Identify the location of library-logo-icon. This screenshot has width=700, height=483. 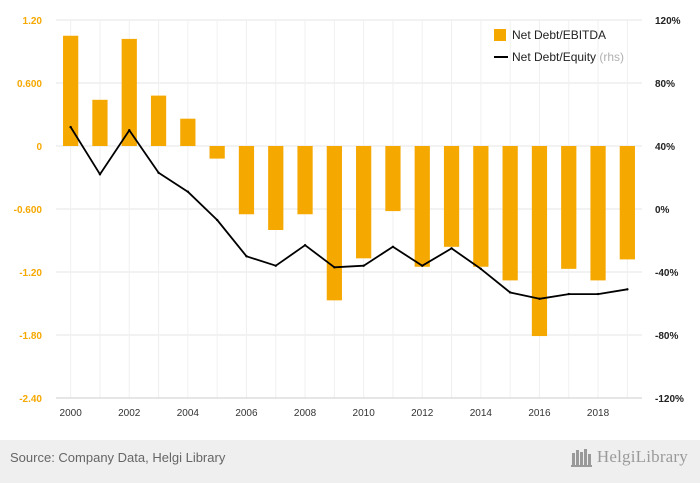
(581, 458).